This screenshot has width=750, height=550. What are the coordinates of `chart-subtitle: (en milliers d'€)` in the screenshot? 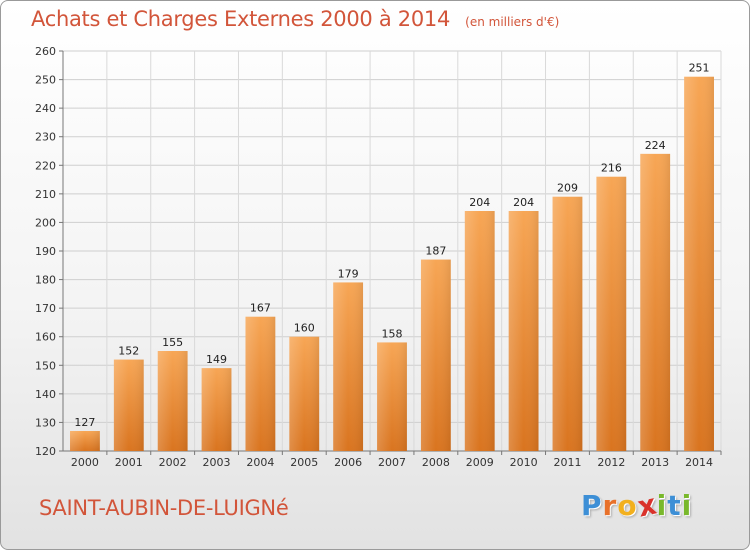 It's located at (512, 22).